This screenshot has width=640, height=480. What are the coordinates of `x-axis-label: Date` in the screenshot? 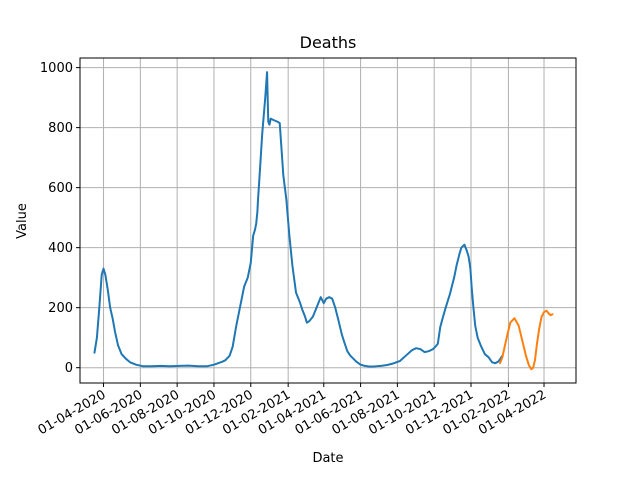 It's located at (327, 458).